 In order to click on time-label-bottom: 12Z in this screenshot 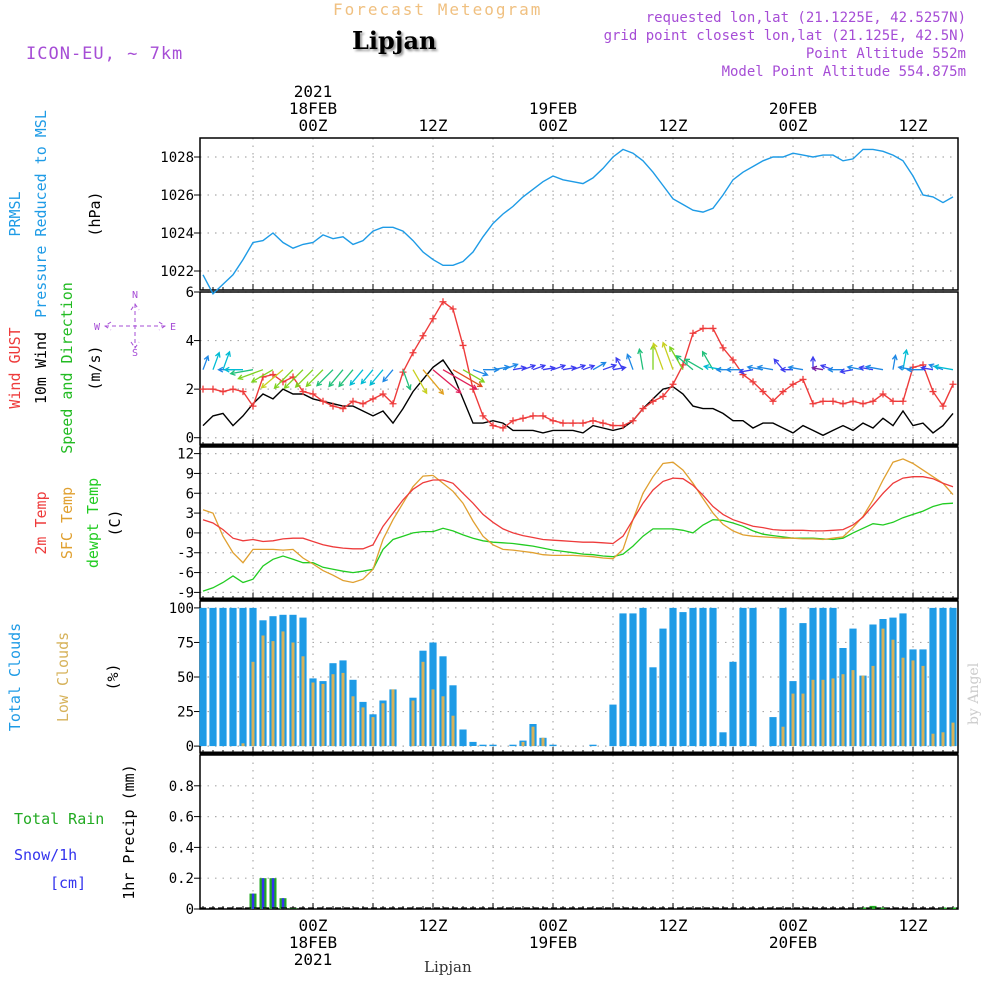, I will do `click(433, 925)`.